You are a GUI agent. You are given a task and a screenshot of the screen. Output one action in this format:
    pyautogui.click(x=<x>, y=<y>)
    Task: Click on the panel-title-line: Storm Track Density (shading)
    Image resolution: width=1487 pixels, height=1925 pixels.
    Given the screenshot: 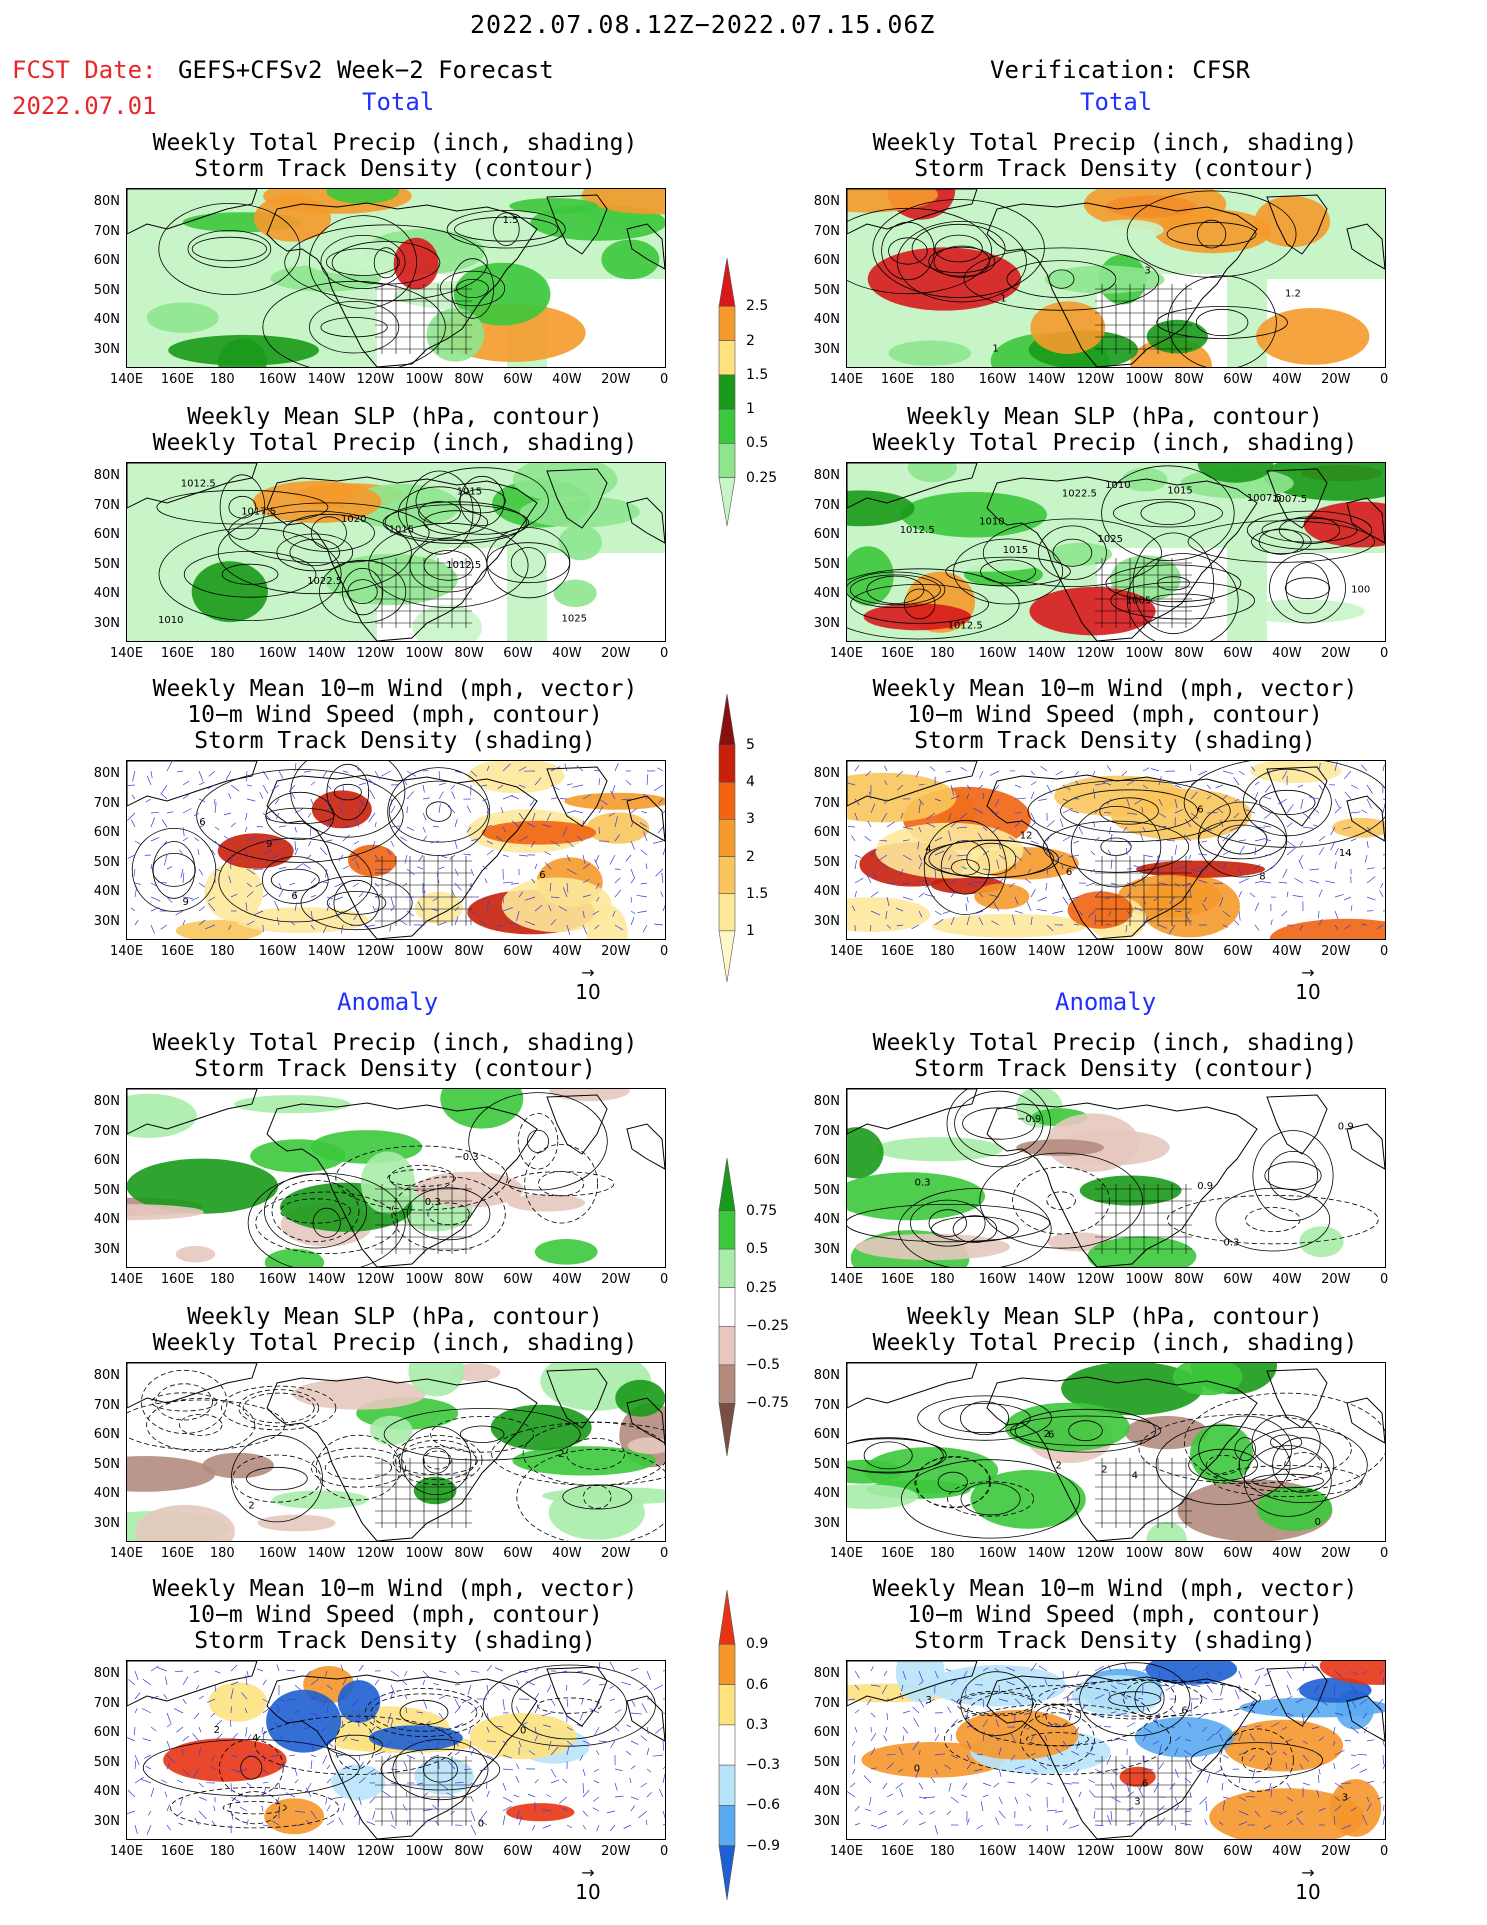 What is the action you would take?
    pyautogui.click(x=1115, y=741)
    